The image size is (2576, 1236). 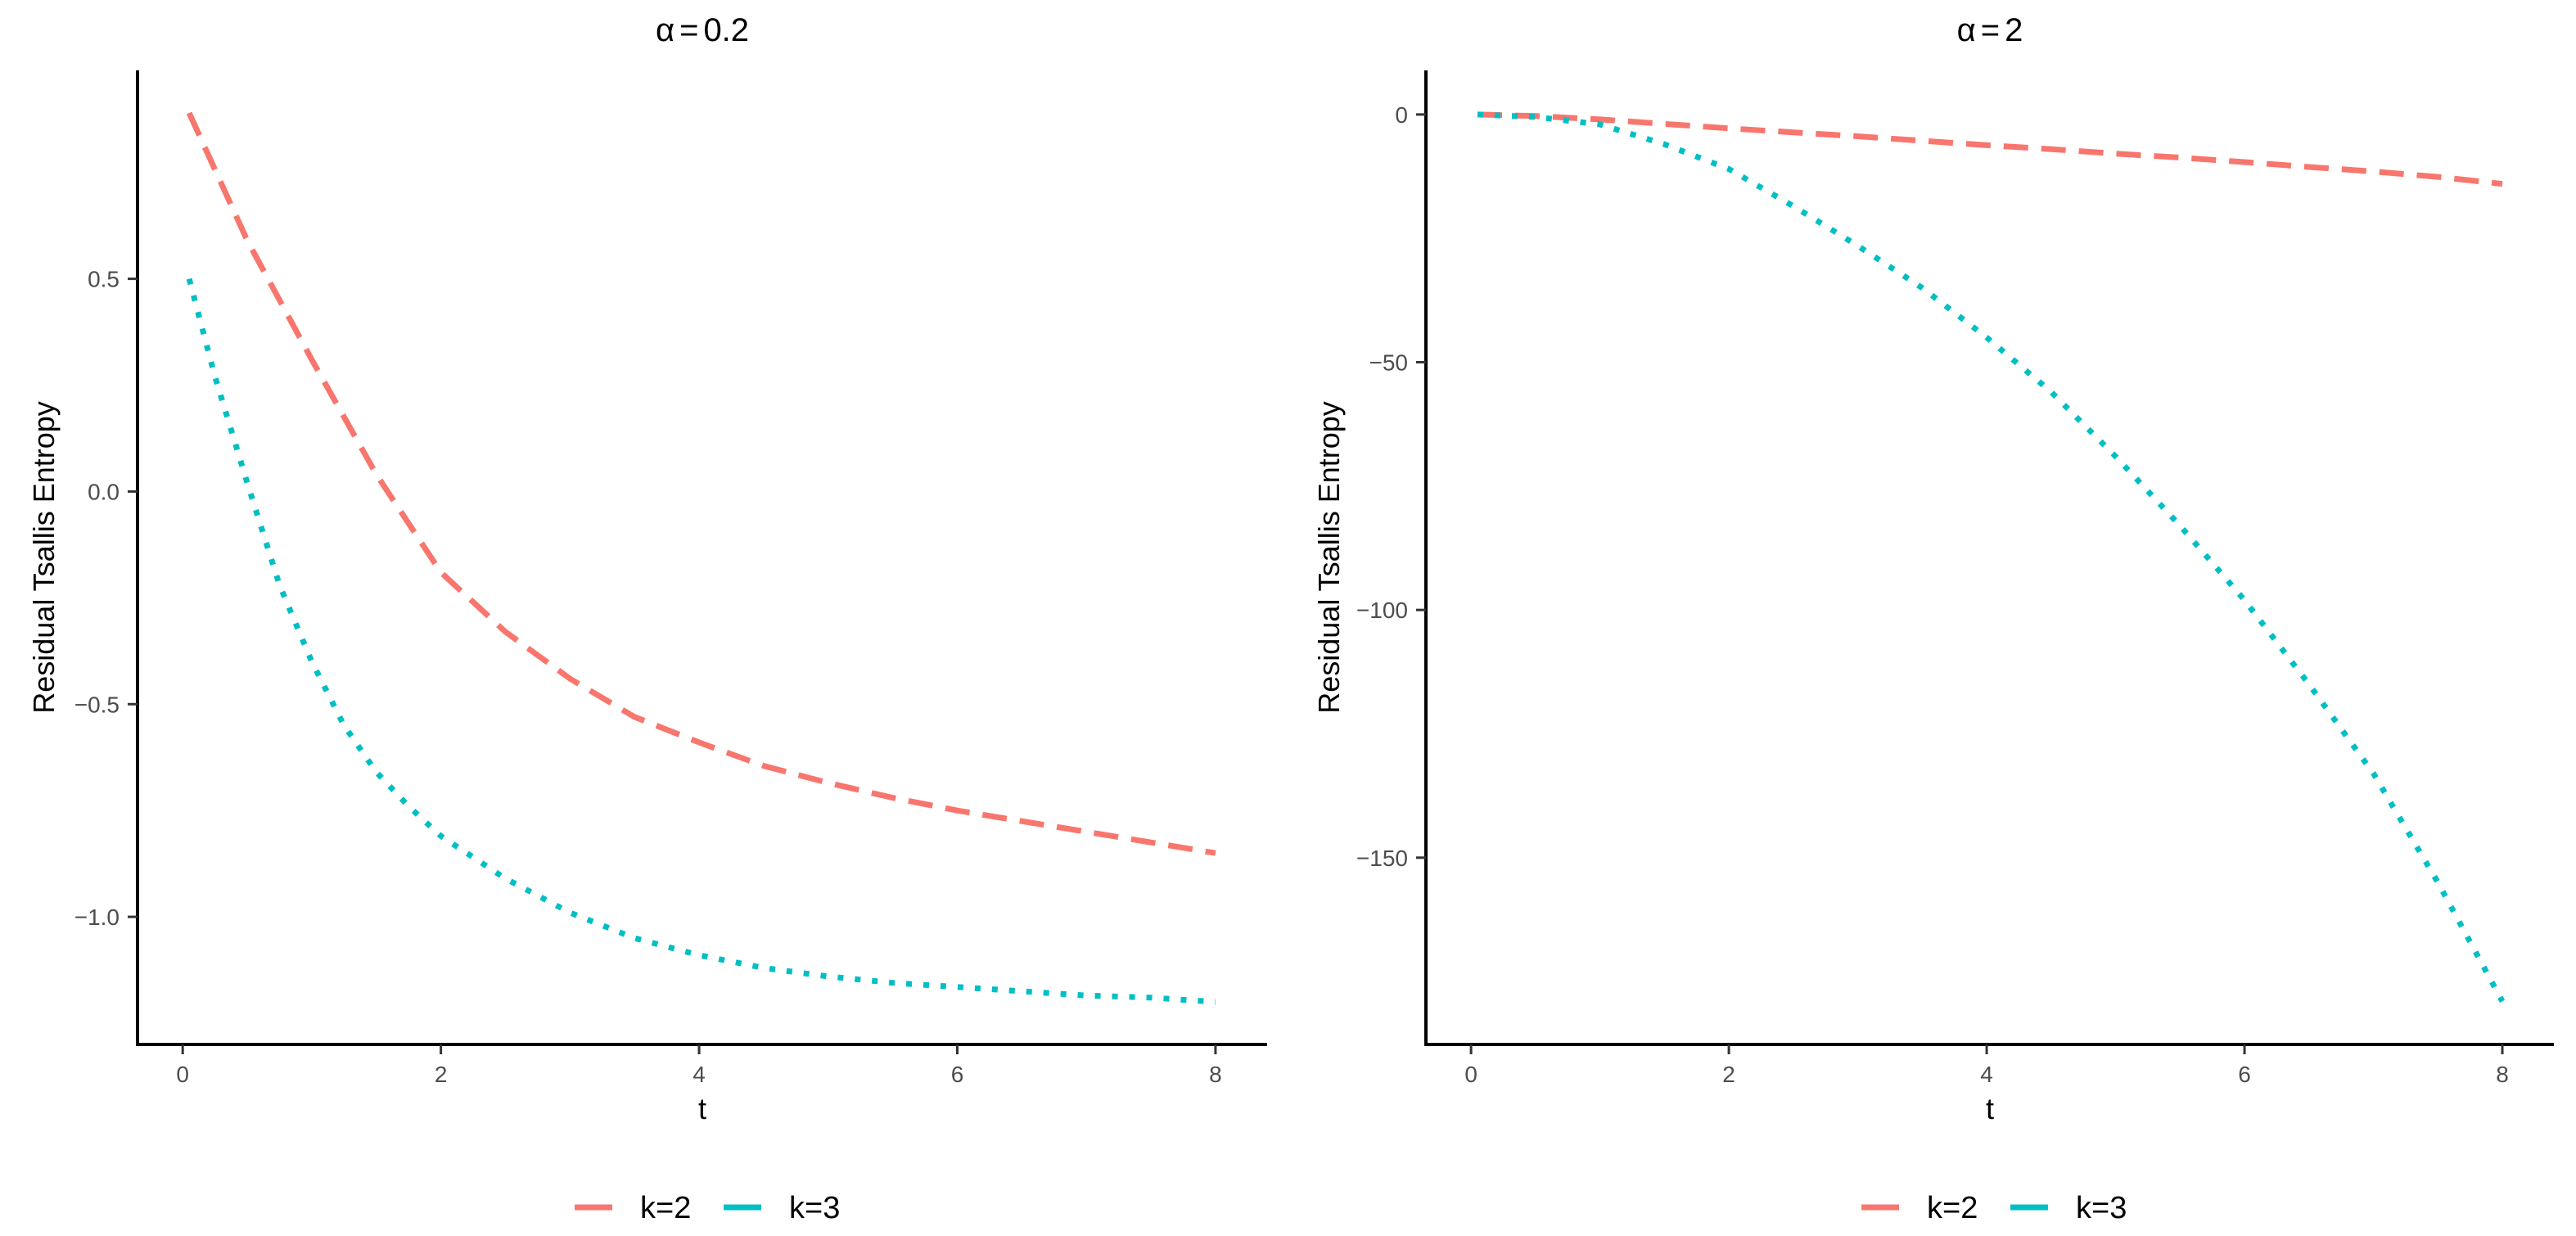 I want to click on y-tick-label: −50, so click(x=1389, y=363).